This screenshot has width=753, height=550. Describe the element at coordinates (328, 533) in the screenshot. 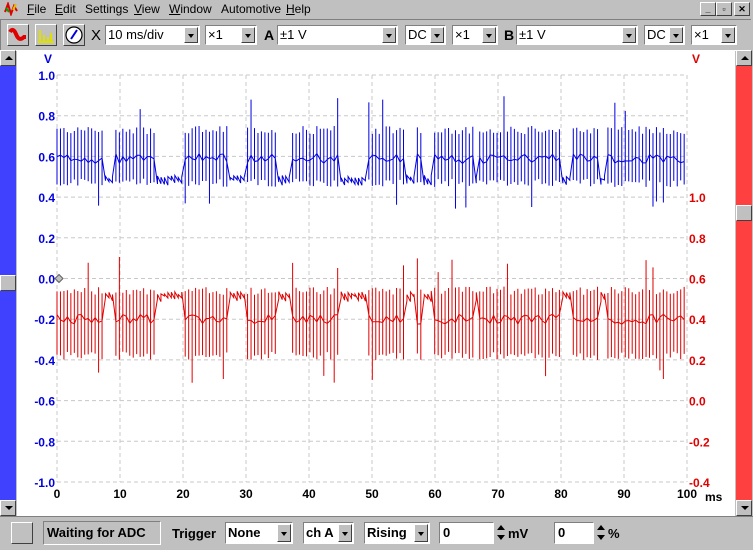

I see `trigger-channel-select: ch A` at that location.